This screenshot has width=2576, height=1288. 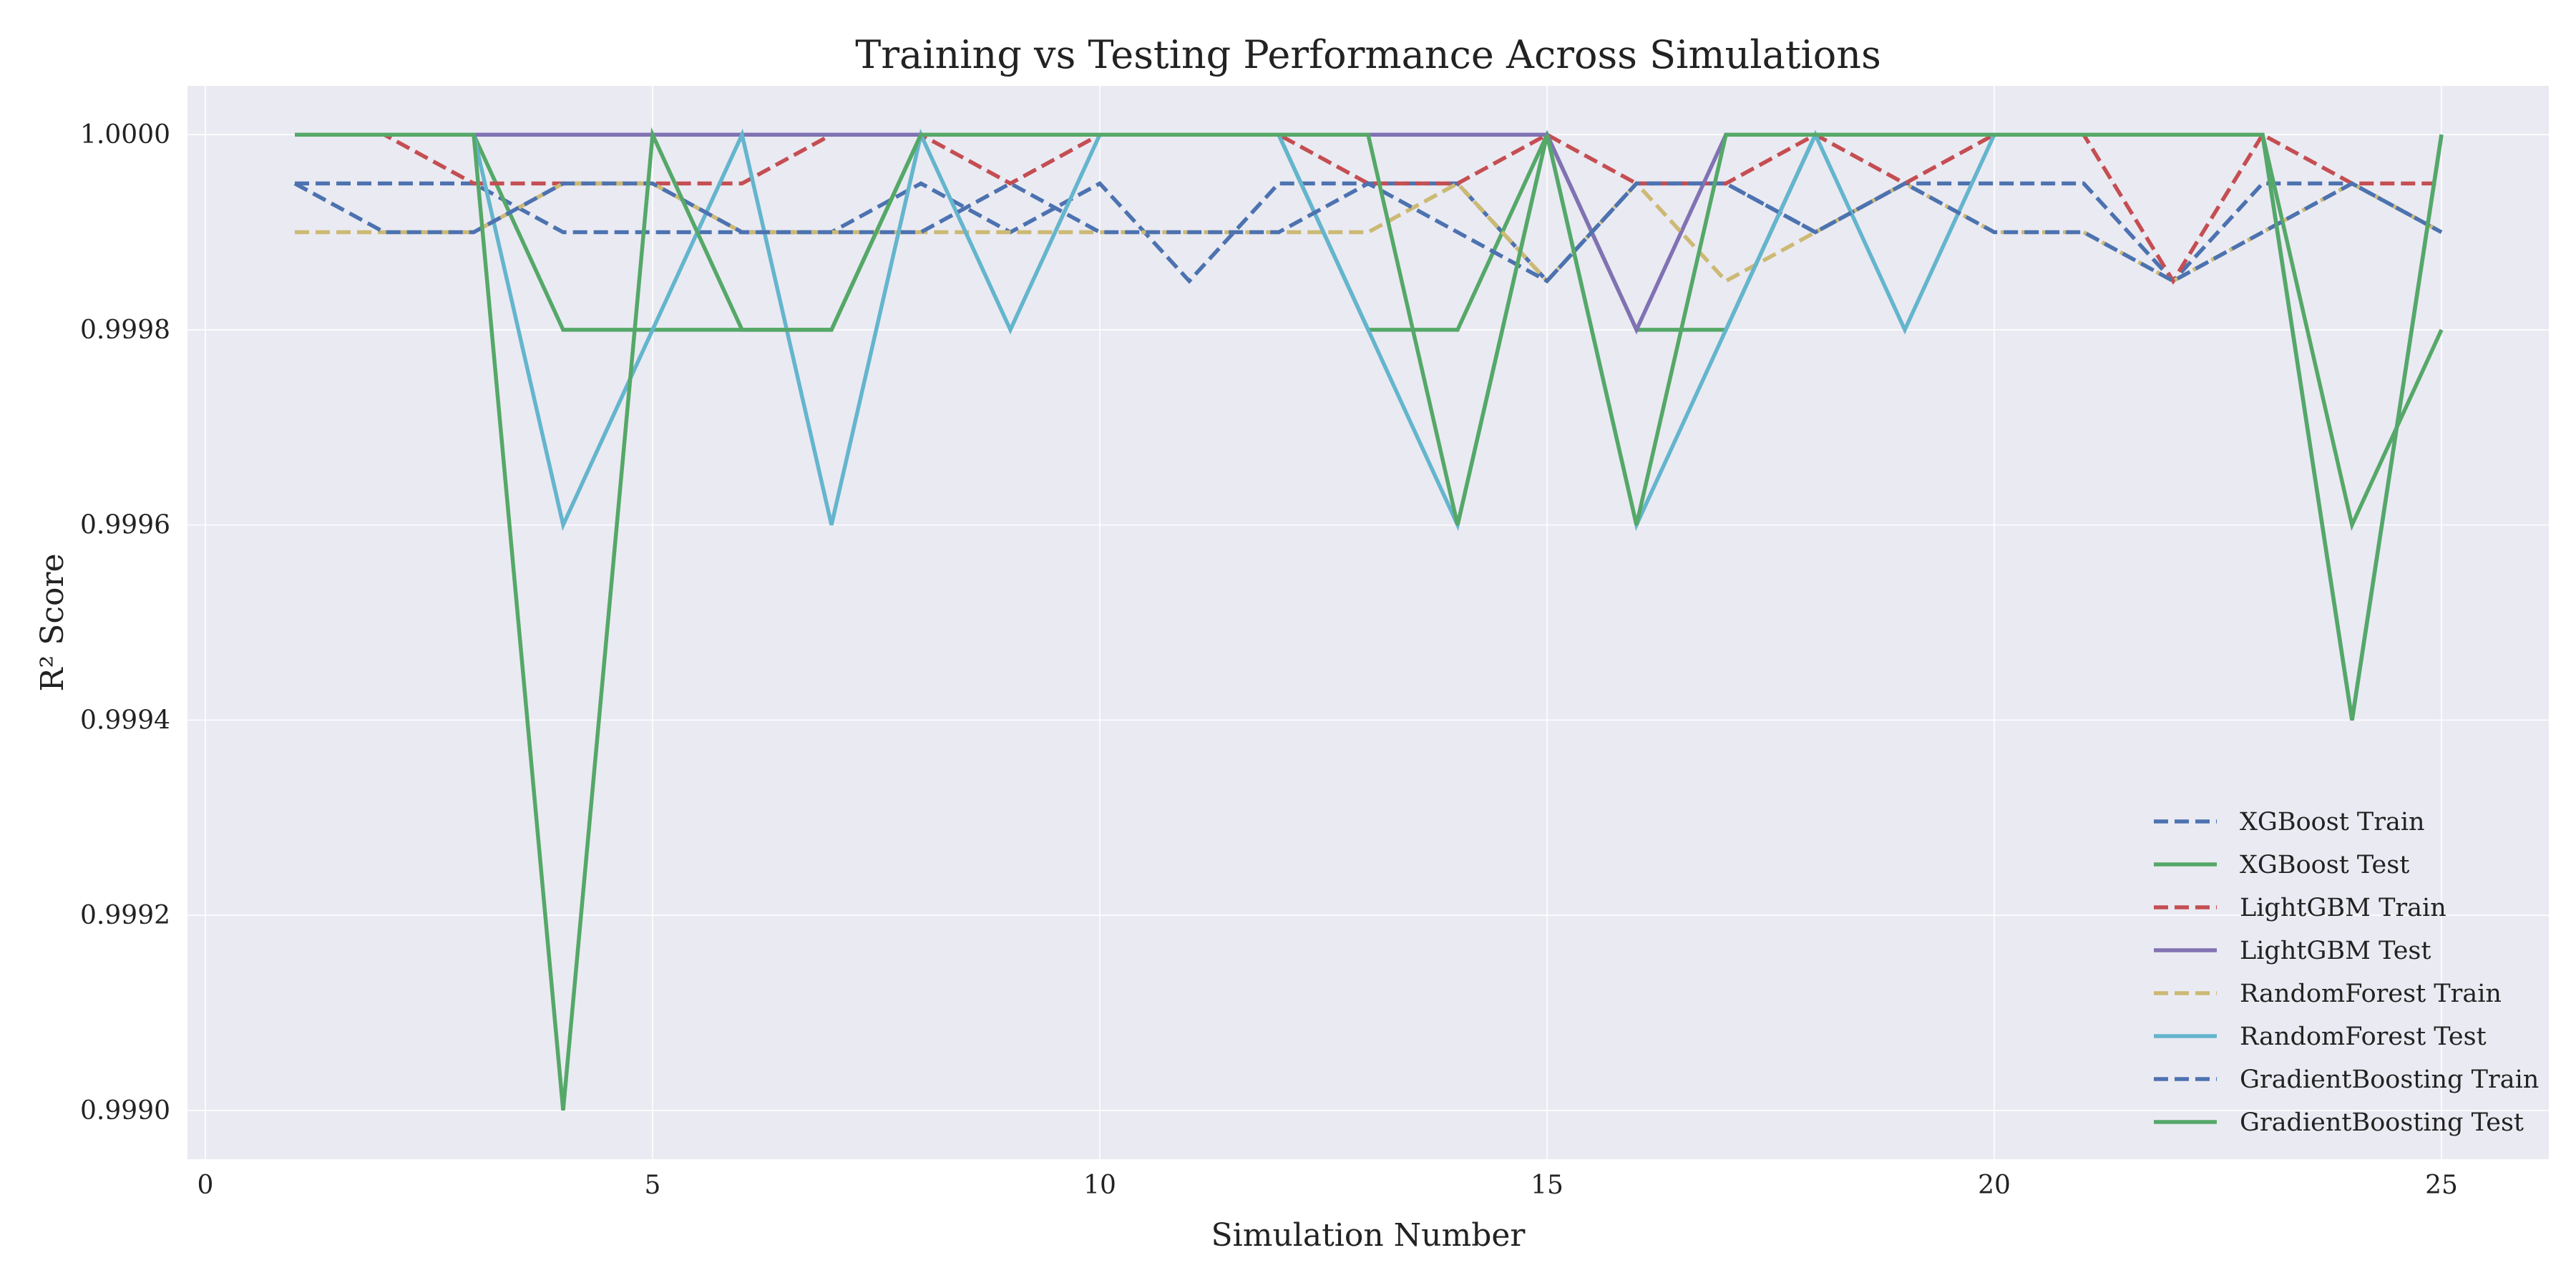 What do you see at coordinates (2324, 865) in the screenshot?
I see `legend-label: XGBoost Test` at bounding box center [2324, 865].